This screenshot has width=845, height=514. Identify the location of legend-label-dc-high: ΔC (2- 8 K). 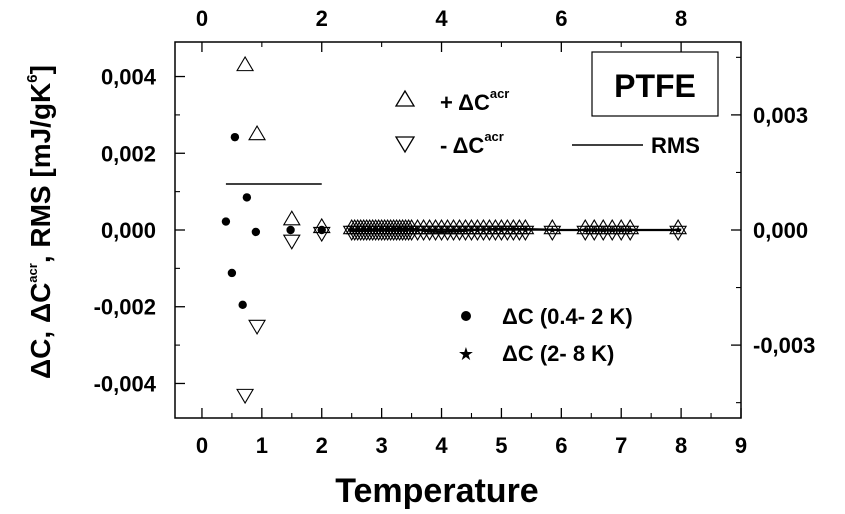
(558, 353).